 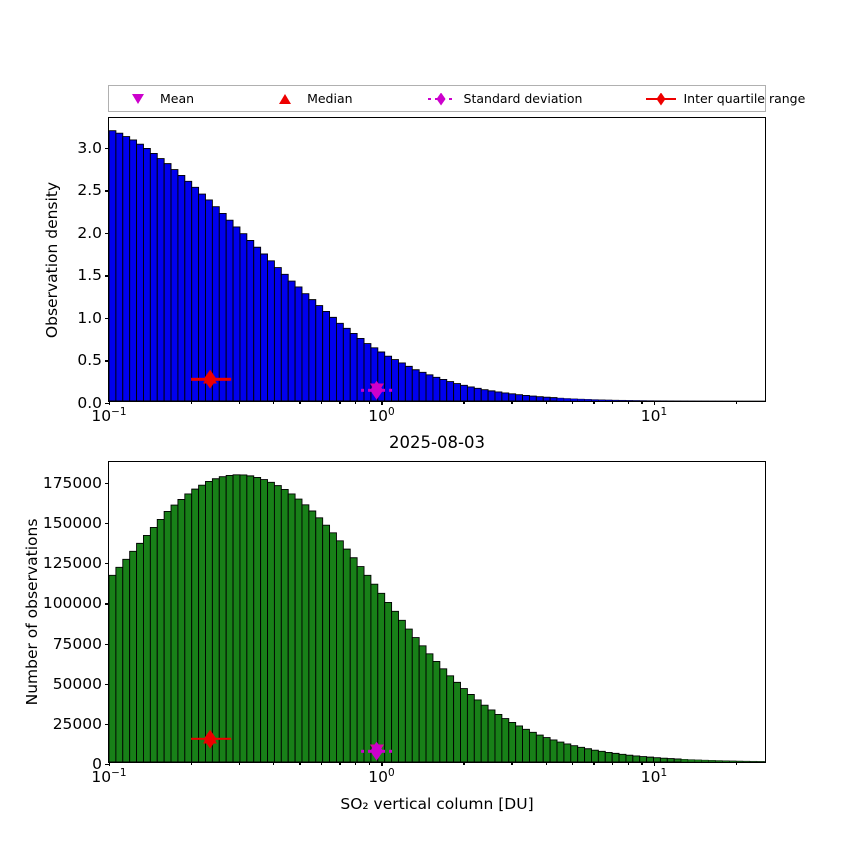 I want to click on figure-subtitle: 2025-08-03, so click(x=437, y=442).